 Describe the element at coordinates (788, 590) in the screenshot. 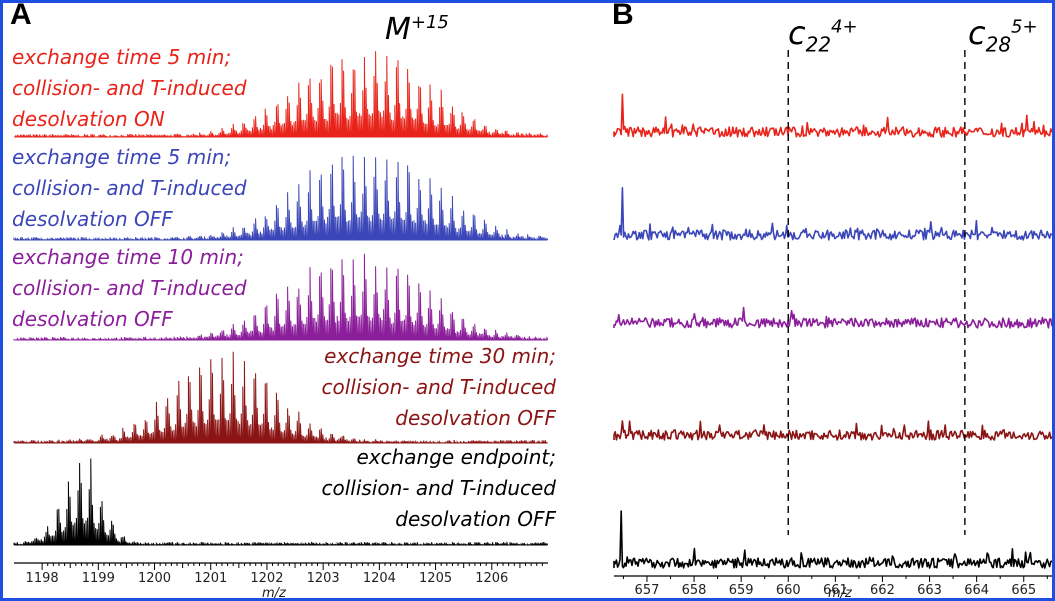

I see `panel-b-tick-label: 660` at that location.